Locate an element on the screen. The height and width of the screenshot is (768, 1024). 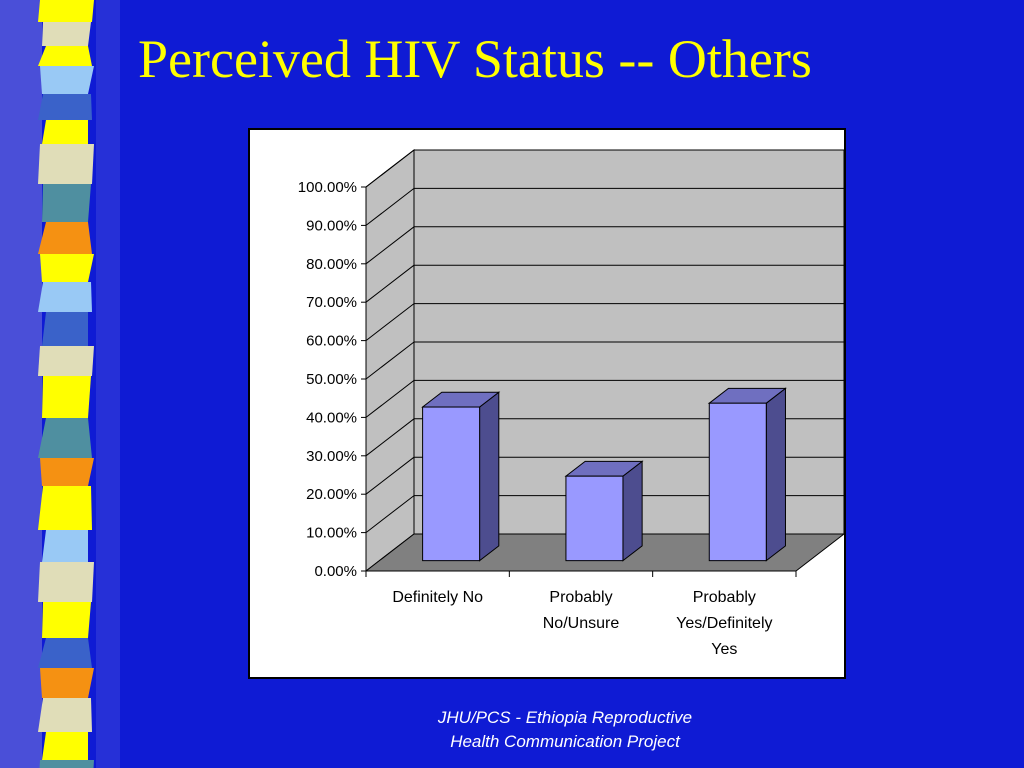
y-tick-label: 40.00% is located at coordinates (331, 417).